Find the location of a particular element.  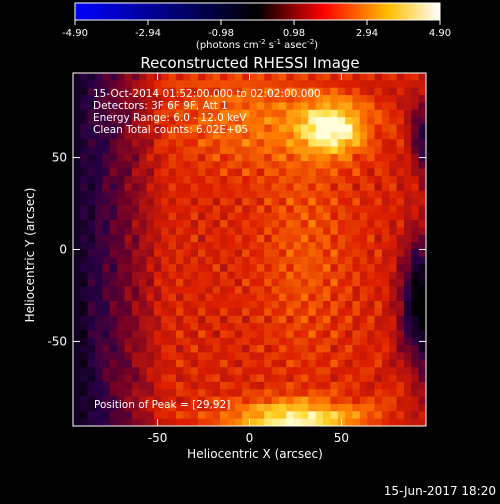

colorbar-tick-label: 0.98 is located at coordinates (294, 33).